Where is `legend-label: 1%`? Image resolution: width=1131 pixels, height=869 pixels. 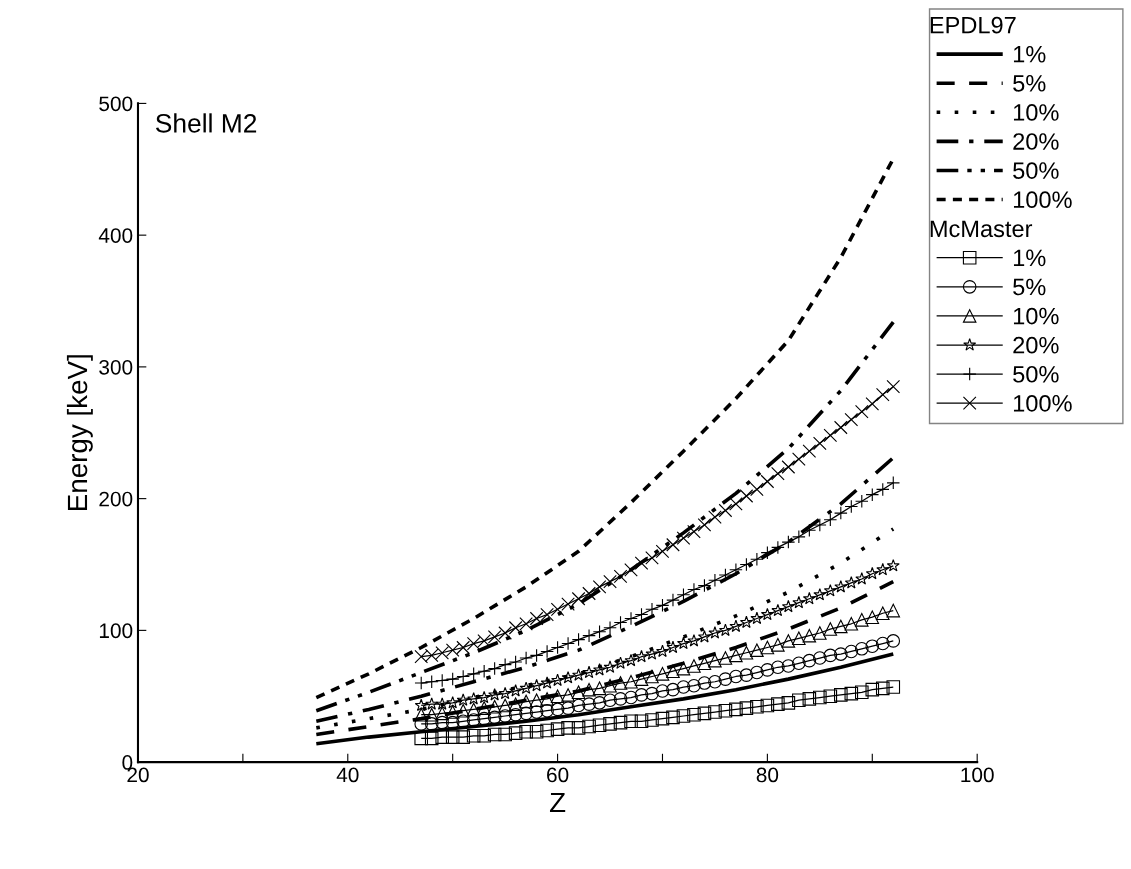 legend-label: 1% is located at coordinates (1029, 258).